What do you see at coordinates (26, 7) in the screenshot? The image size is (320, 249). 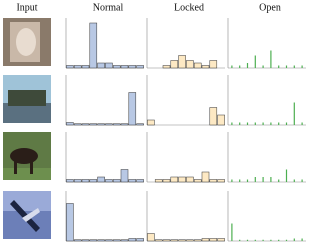 I see `column-header: Input` at bounding box center [26, 7].